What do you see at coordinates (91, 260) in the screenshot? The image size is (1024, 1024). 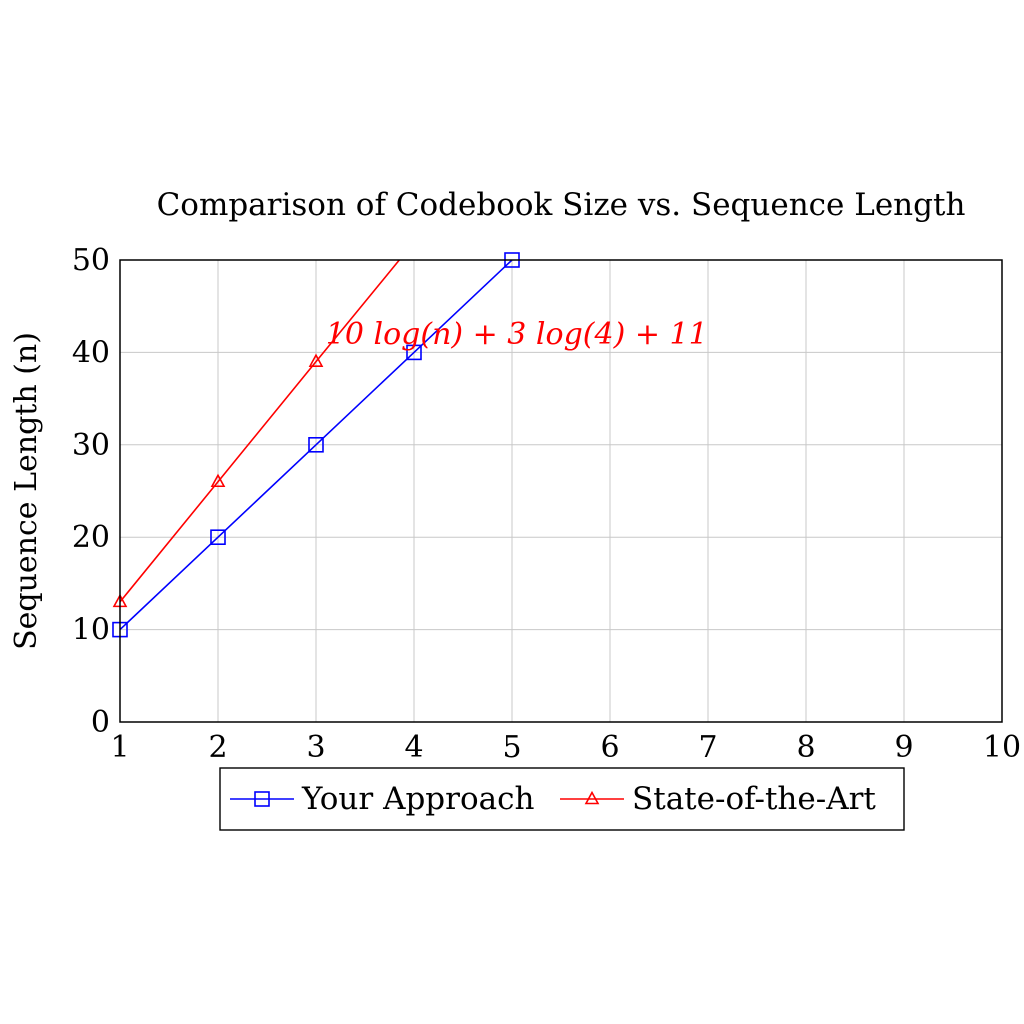 I see `y-tick-label: 50` at bounding box center [91, 260].